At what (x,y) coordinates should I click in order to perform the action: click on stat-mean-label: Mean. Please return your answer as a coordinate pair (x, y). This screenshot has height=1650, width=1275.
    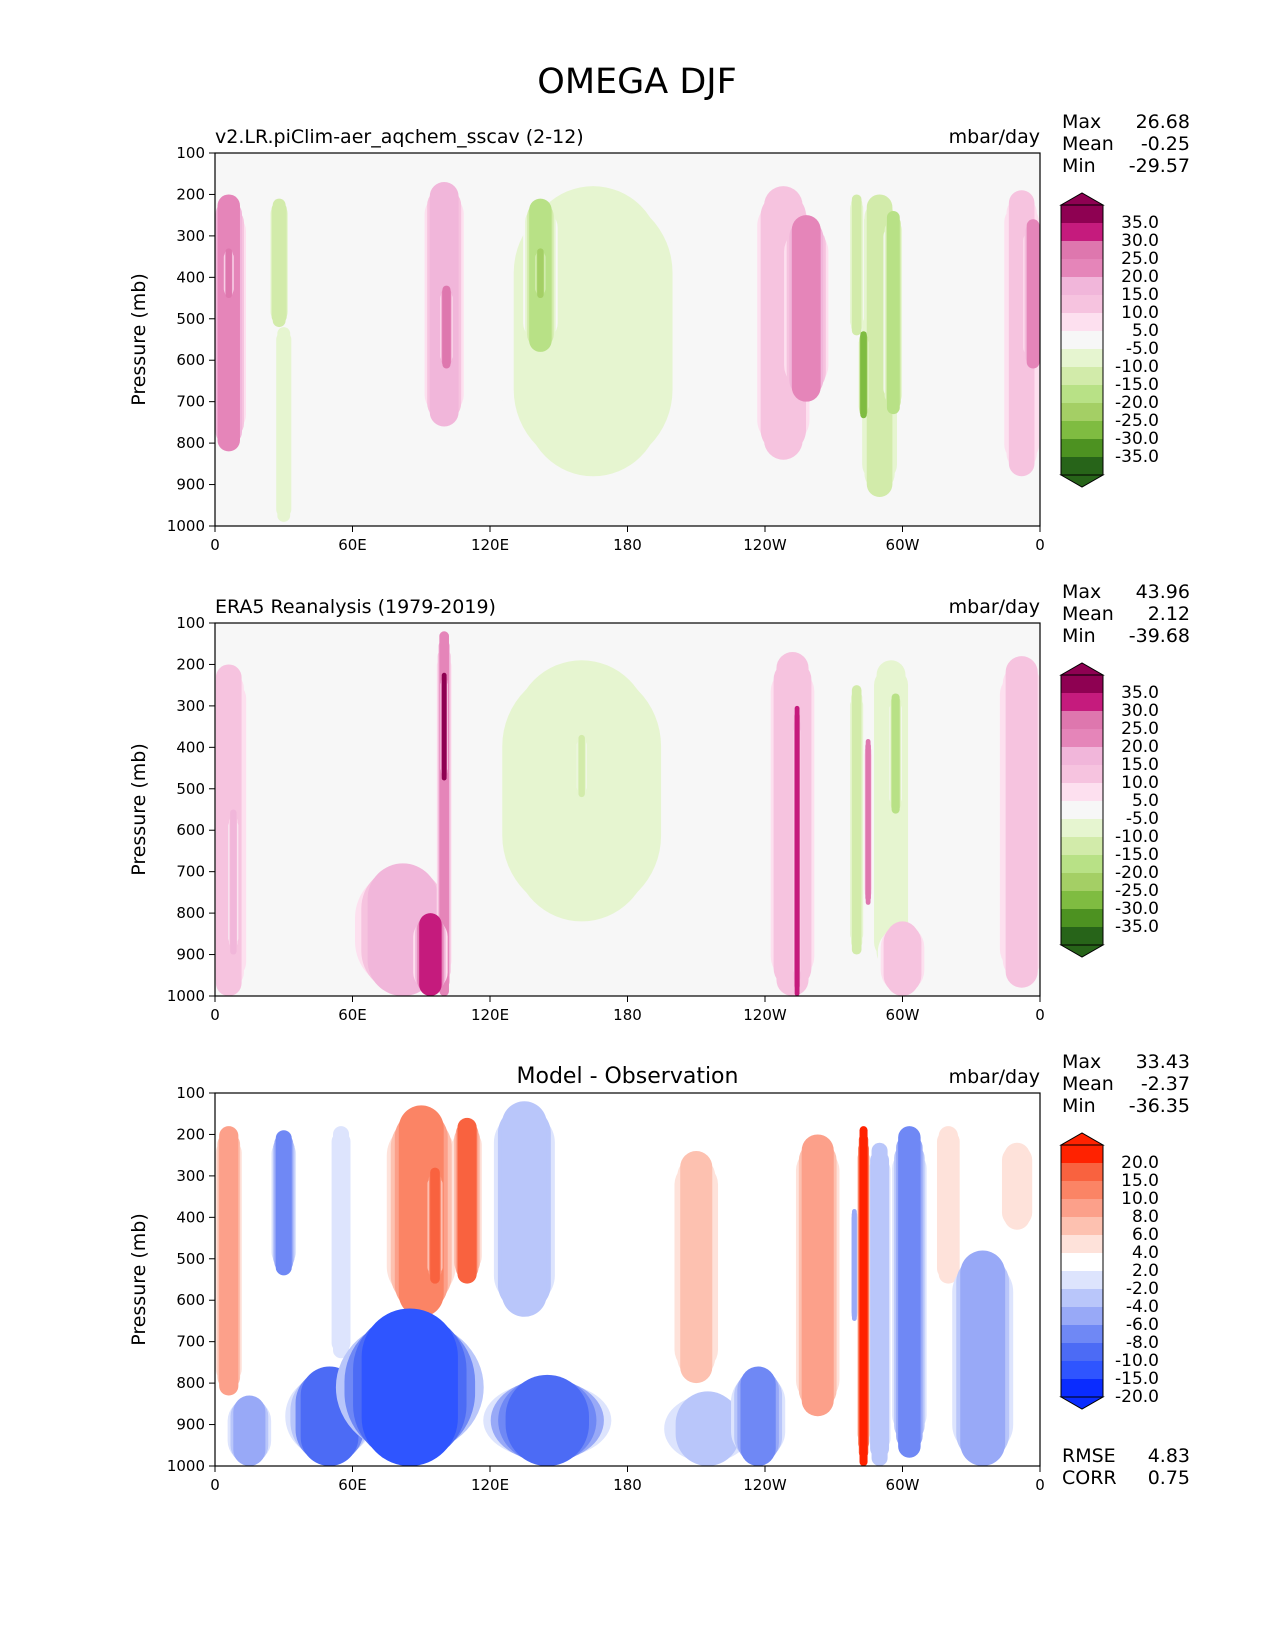
    Looking at the image, I should click on (1088, 1084).